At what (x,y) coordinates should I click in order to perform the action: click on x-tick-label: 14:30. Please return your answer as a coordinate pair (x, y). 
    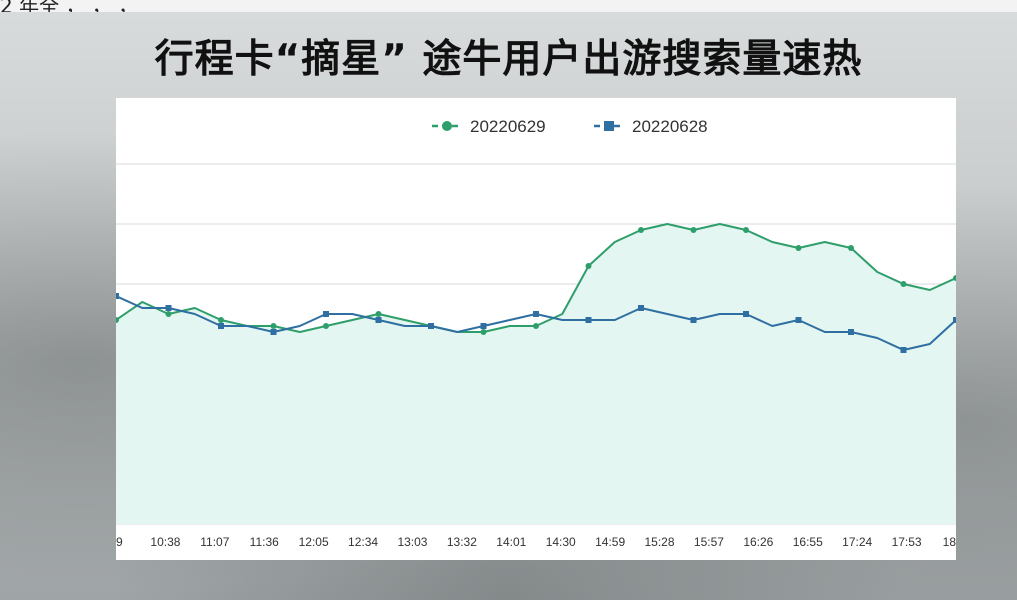
    Looking at the image, I should click on (561, 542).